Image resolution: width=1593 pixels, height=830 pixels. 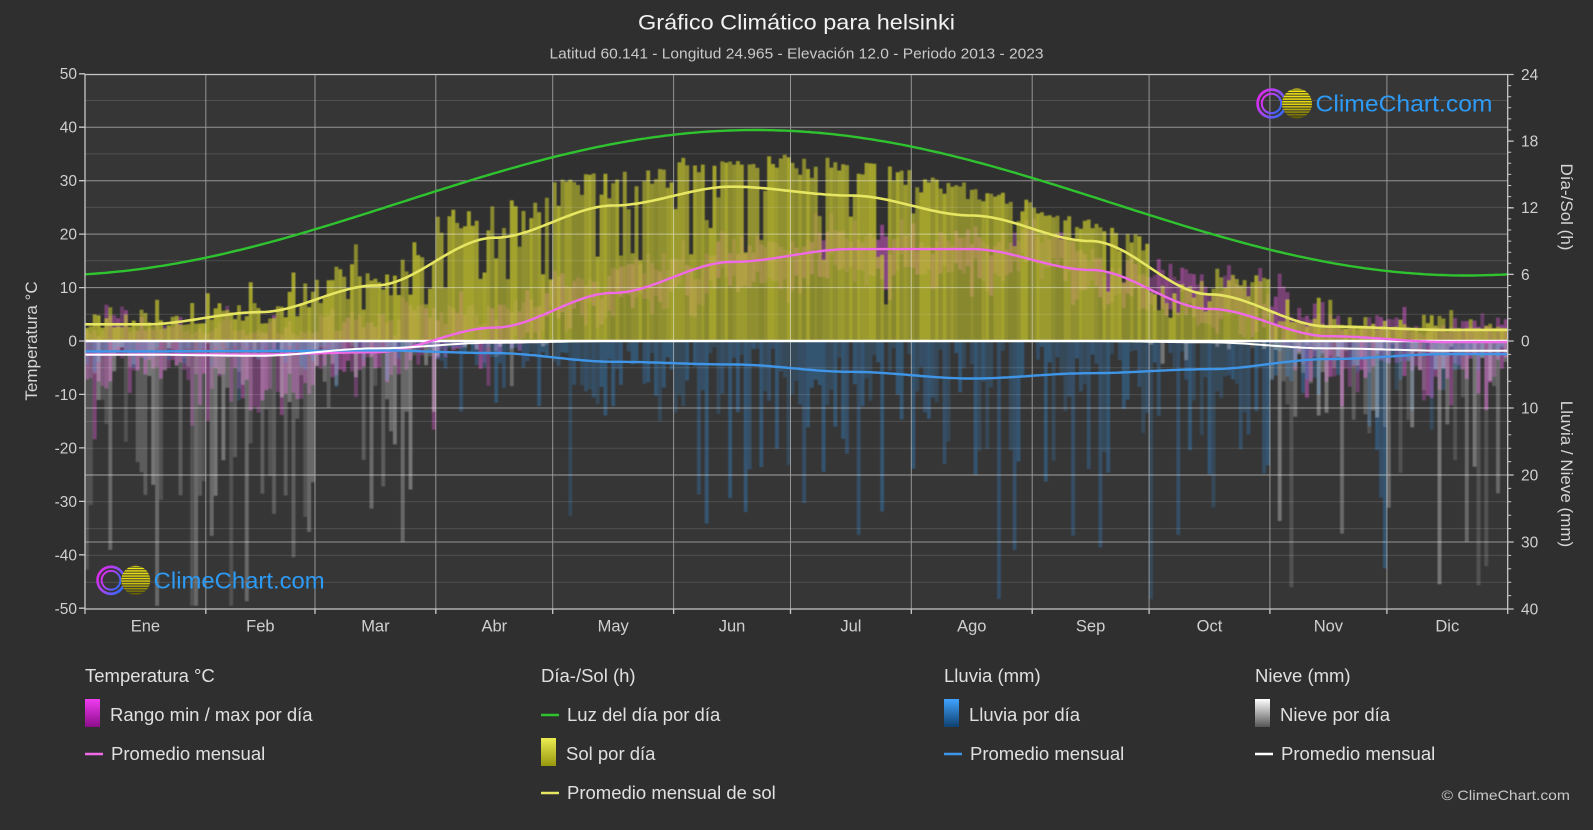 I want to click on svg-text: Jun, so click(x=732, y=627).